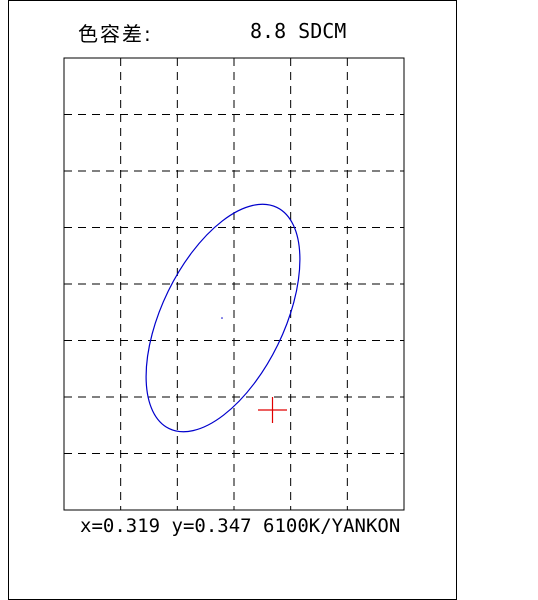 Image resolution: width=538 pixels, height=600 pixels. I want to click on target-crosshair, so click(272, 410).